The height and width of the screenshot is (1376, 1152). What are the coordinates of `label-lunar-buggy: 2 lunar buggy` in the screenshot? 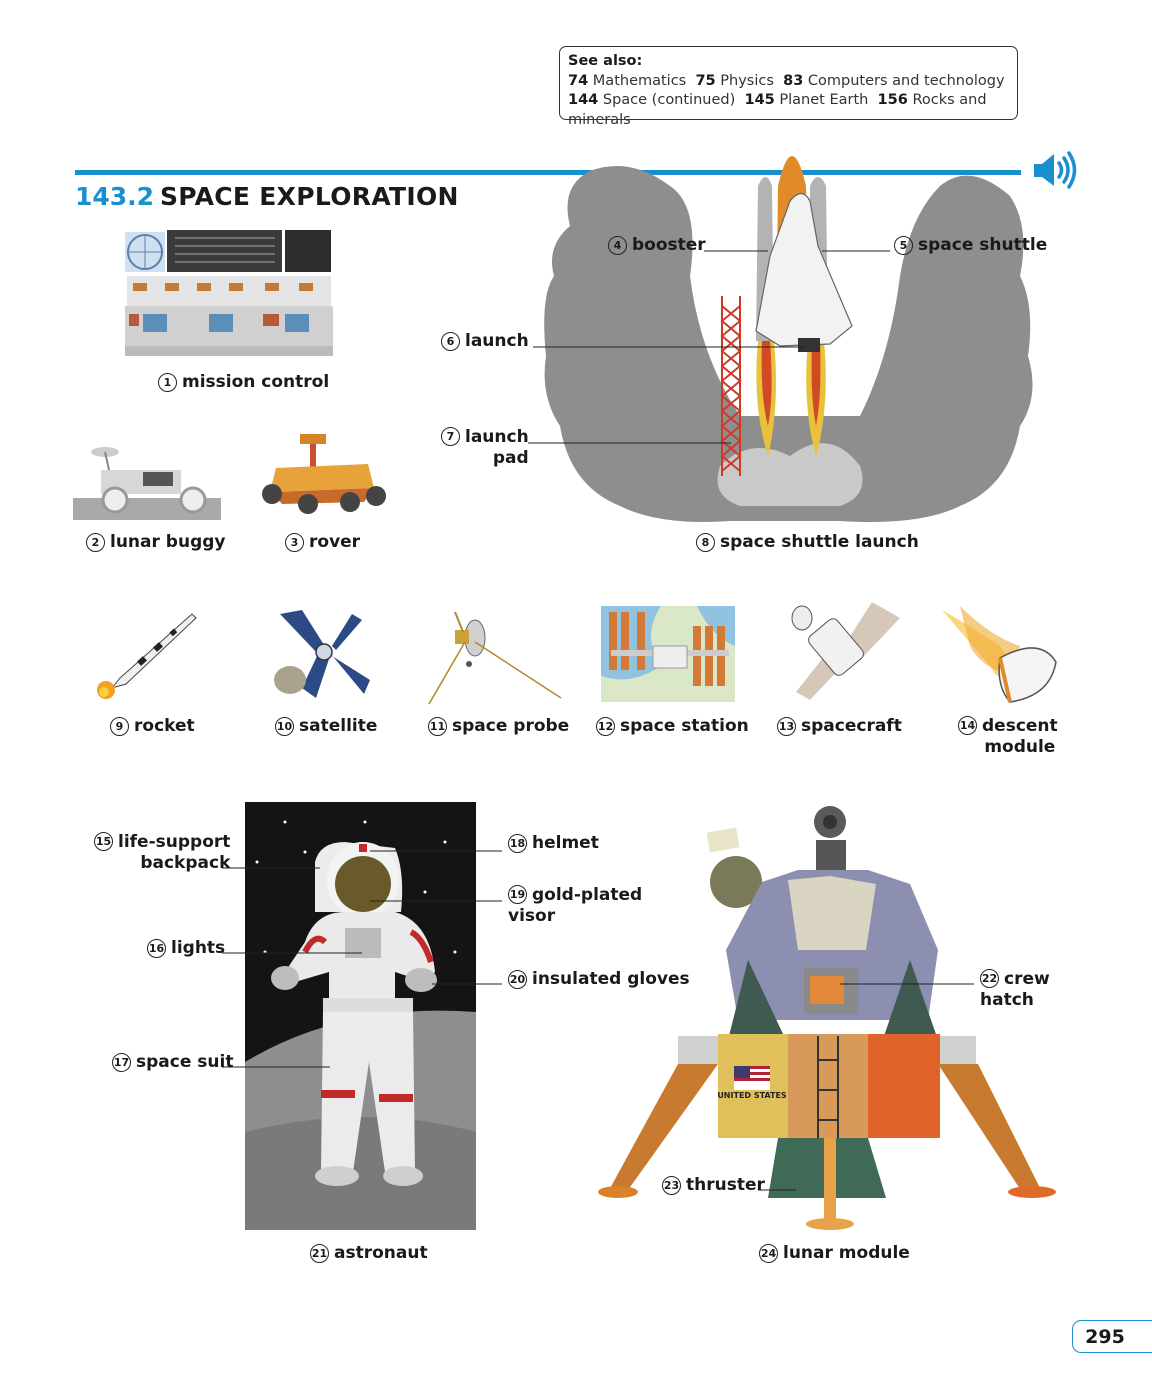 It's located at (156, 542).